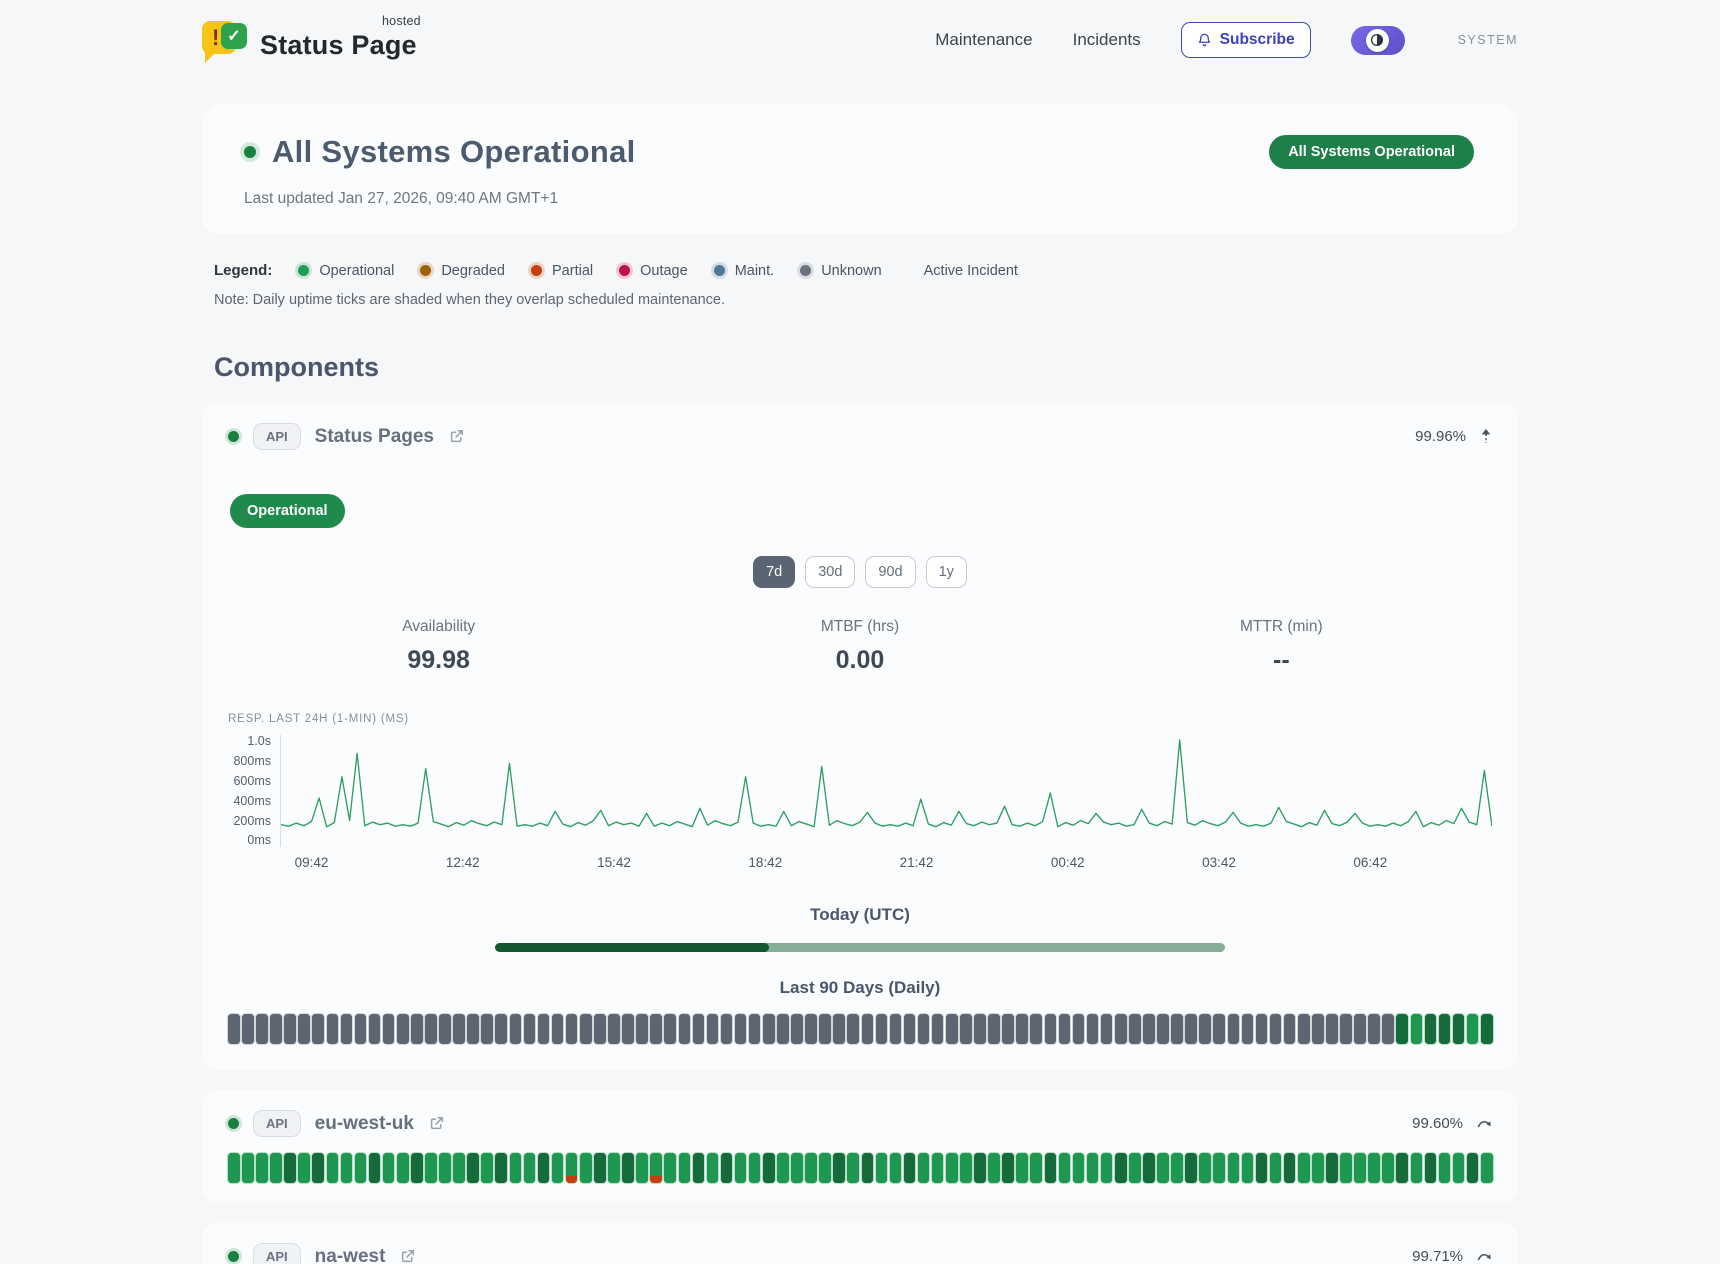 Image resolution: width=1720 pixels, height=1264 pixels. What do you see at coordinates (830, 572) in the screenshot?
I see `range-button-30d: 30d` at bounding box center [830, 572].